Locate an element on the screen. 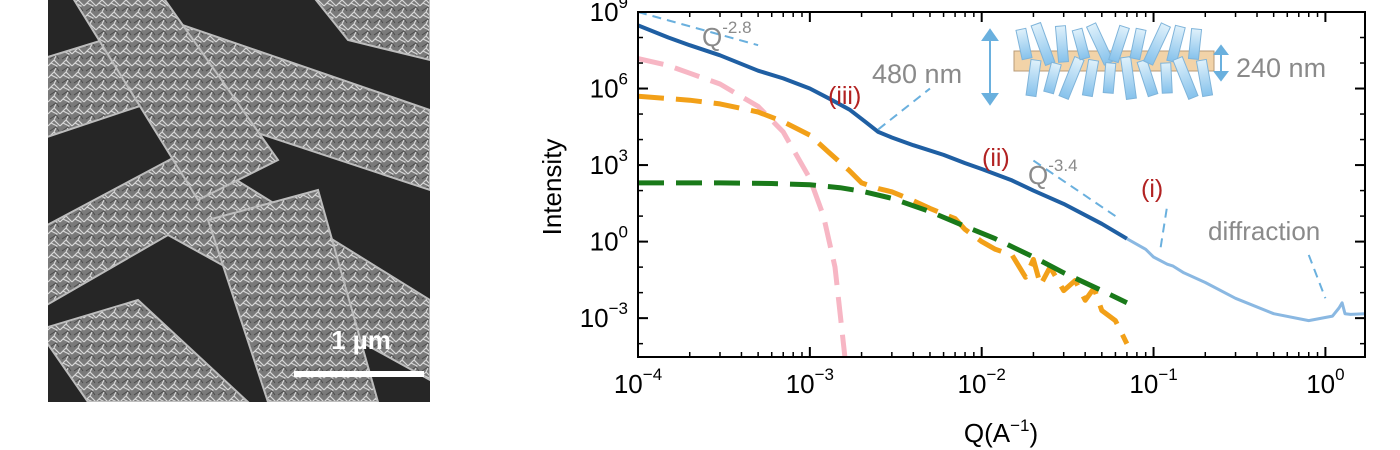  x-axis-label: Q(A−1) is located at coordinates (1001, 432).